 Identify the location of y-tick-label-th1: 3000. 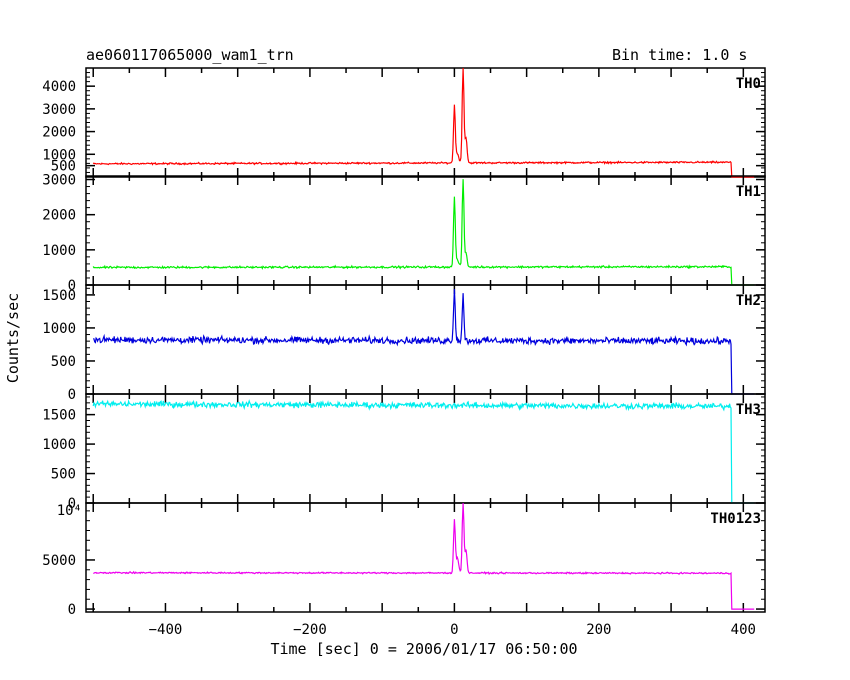
(59, 181).